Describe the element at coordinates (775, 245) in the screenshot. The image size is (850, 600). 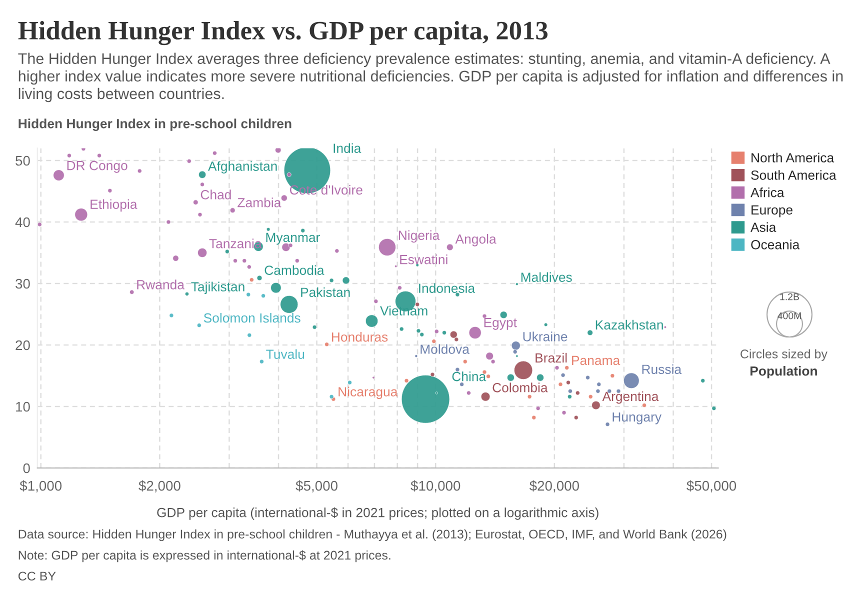
I see `legend-label: Oceania` at that location.